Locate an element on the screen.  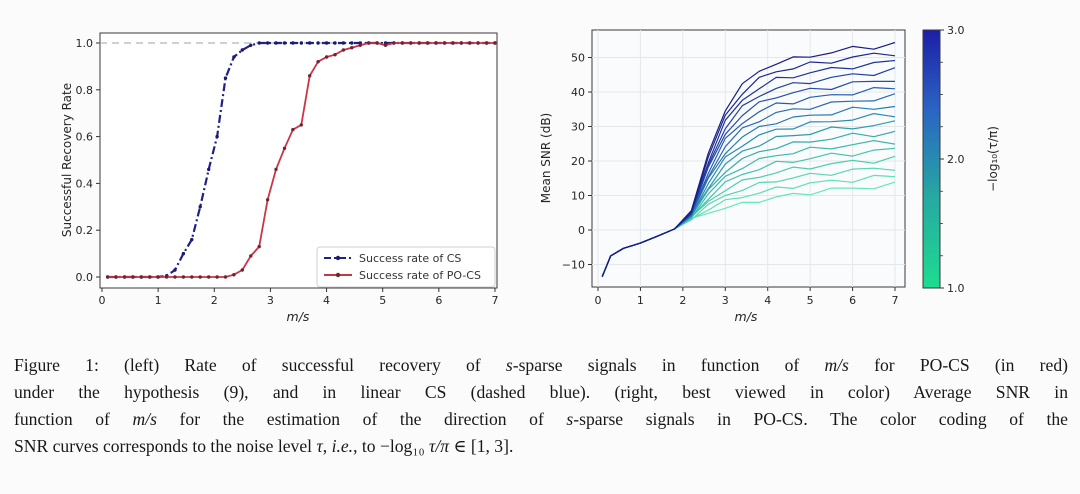
x-tick-label: 3 is located at coordinates (725, 300).